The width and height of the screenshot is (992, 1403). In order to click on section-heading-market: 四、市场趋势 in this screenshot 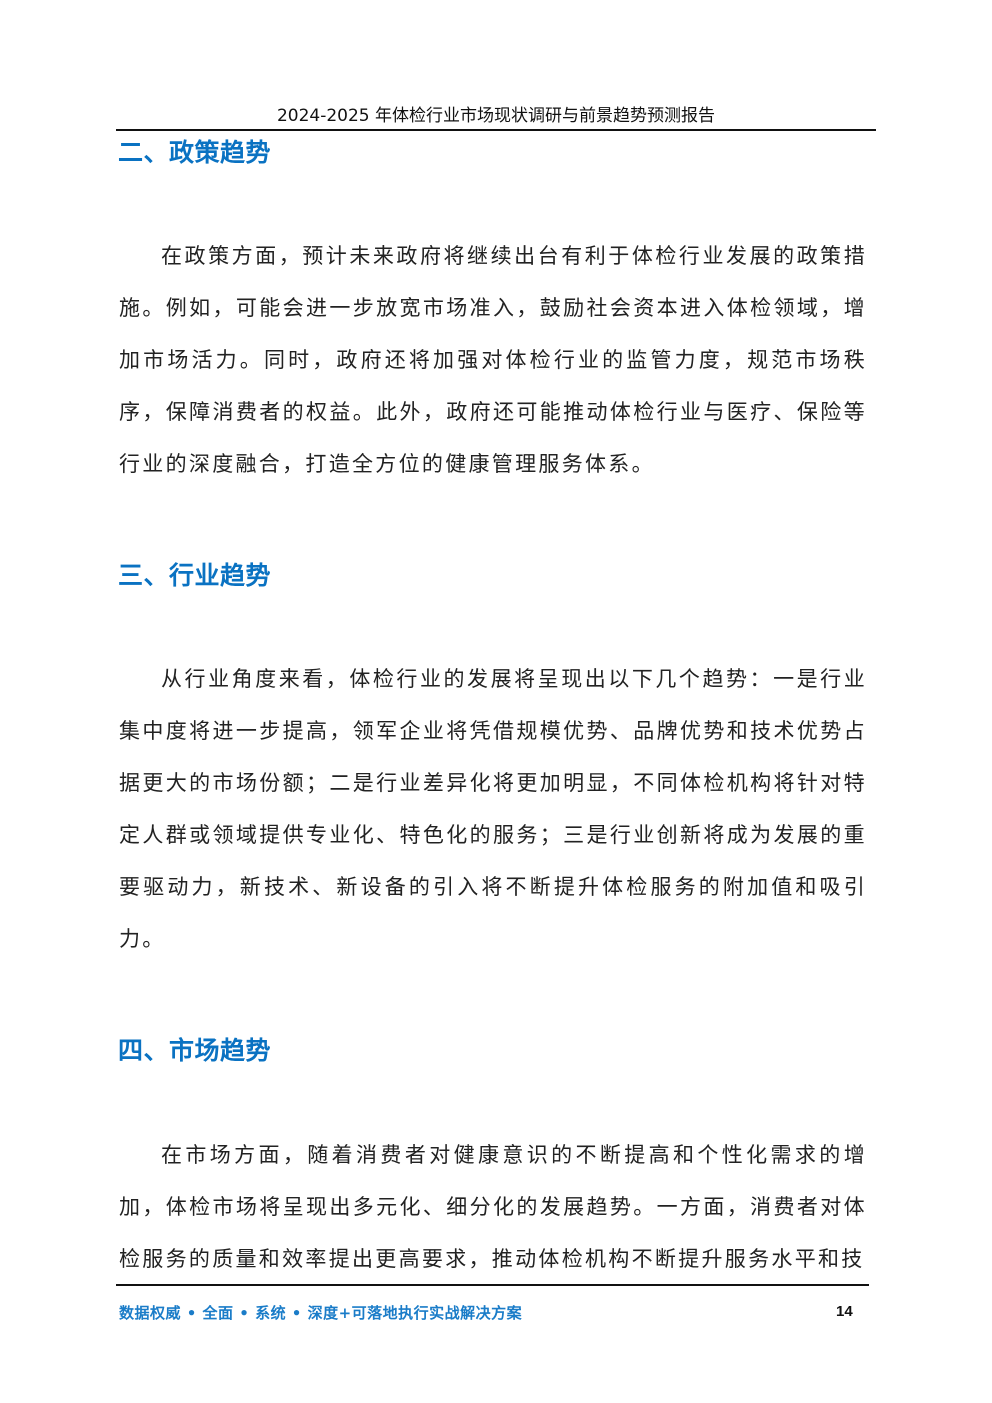, I will do `click(195, 1050)`.